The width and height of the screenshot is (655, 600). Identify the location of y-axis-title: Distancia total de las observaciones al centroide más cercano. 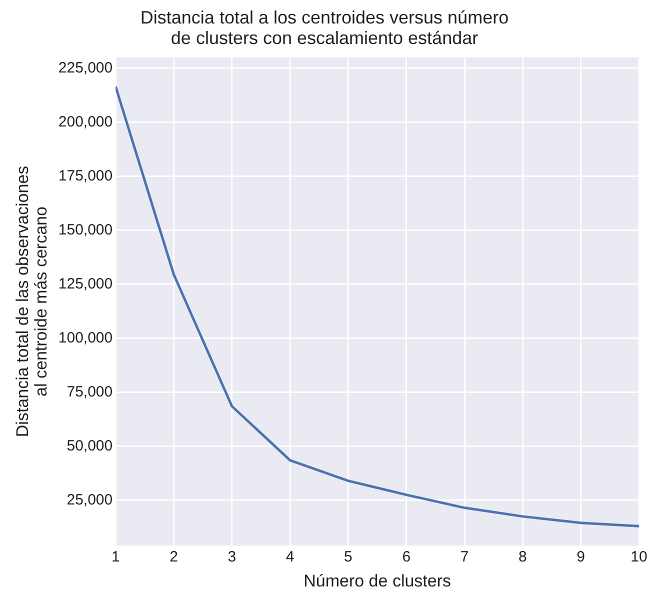
(32, 302).